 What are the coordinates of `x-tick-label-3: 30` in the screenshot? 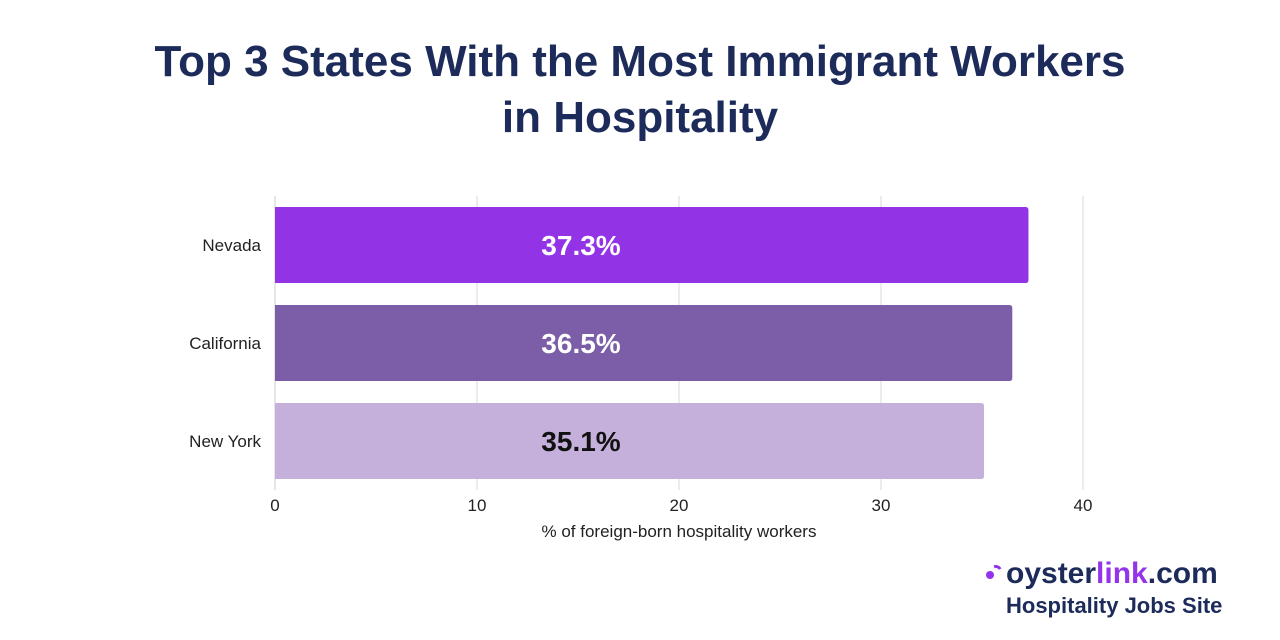 It's located at (881, 505).